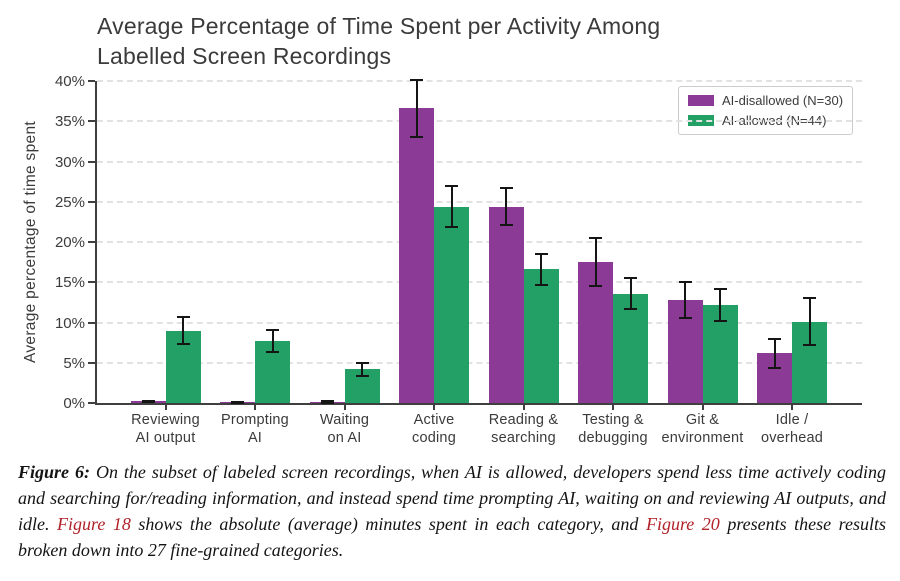 This screenshot has width=900, height=581. I want to click on x-tick-label-testing-debugging: Testing & debugging, so click(613, 429).